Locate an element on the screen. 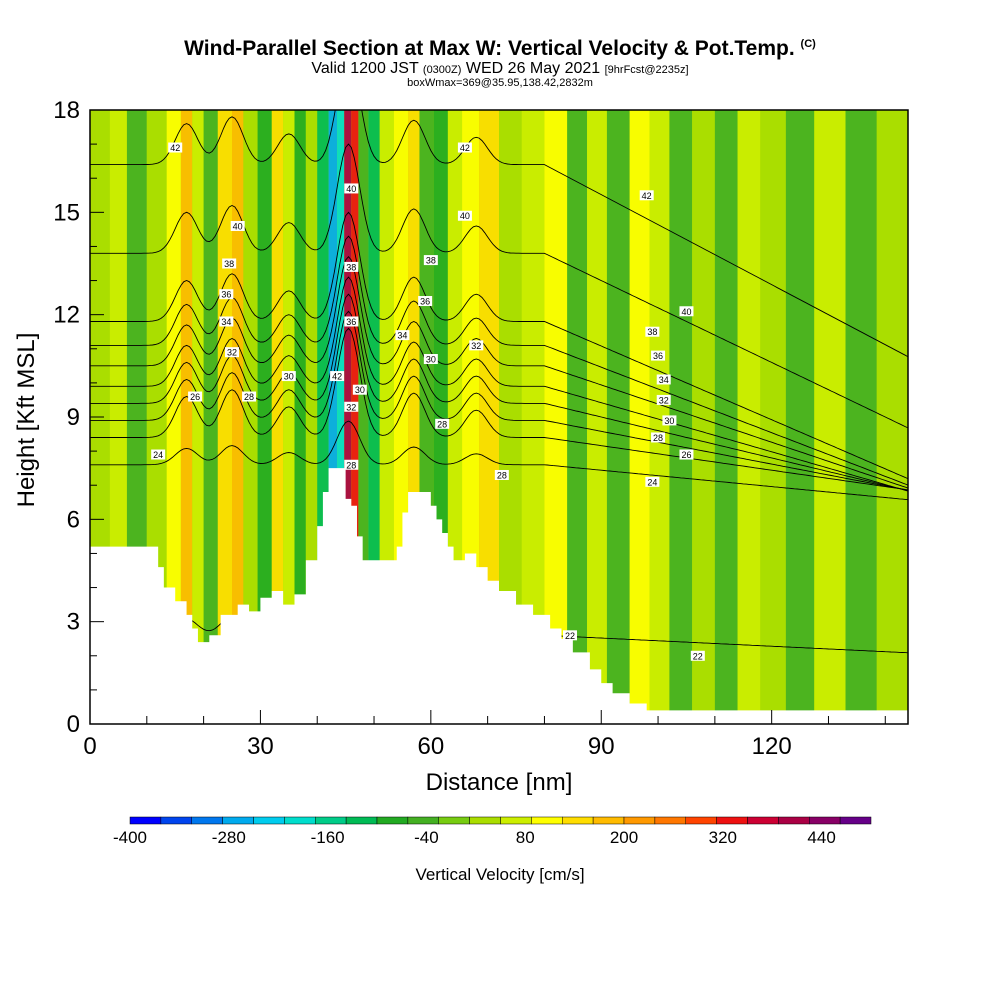 The image size is (1000, 1000). colorbar-tick-label: -400 is located at coordinates (130, 837).